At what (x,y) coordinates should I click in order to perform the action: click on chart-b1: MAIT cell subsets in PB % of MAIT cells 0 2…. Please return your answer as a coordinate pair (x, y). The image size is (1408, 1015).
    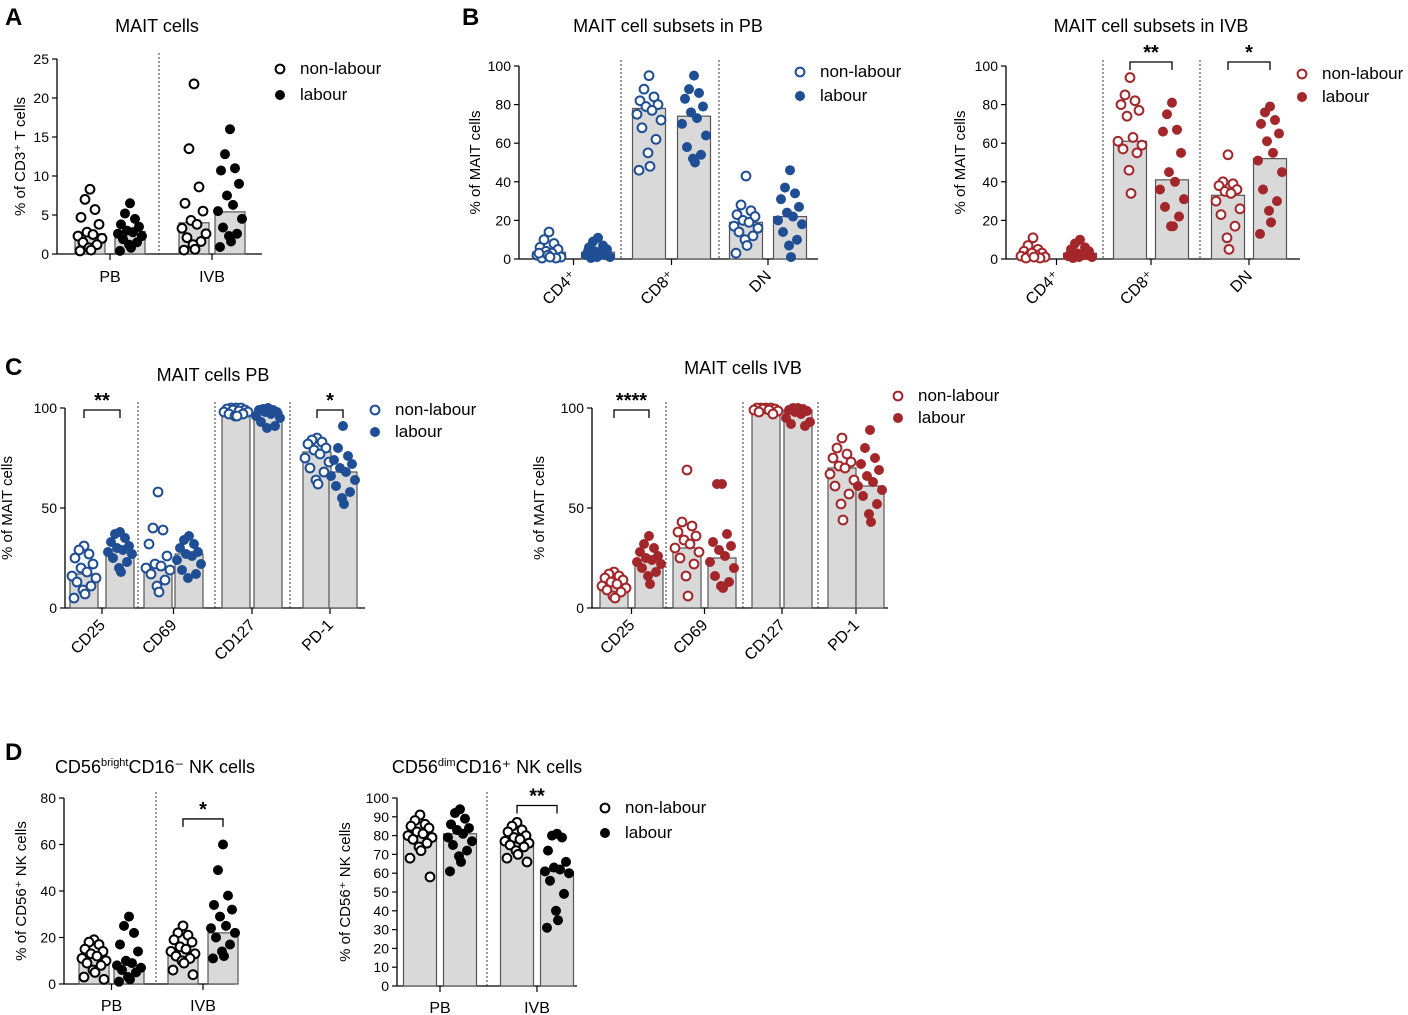
    Looking at the image, I should click on (684, 162).